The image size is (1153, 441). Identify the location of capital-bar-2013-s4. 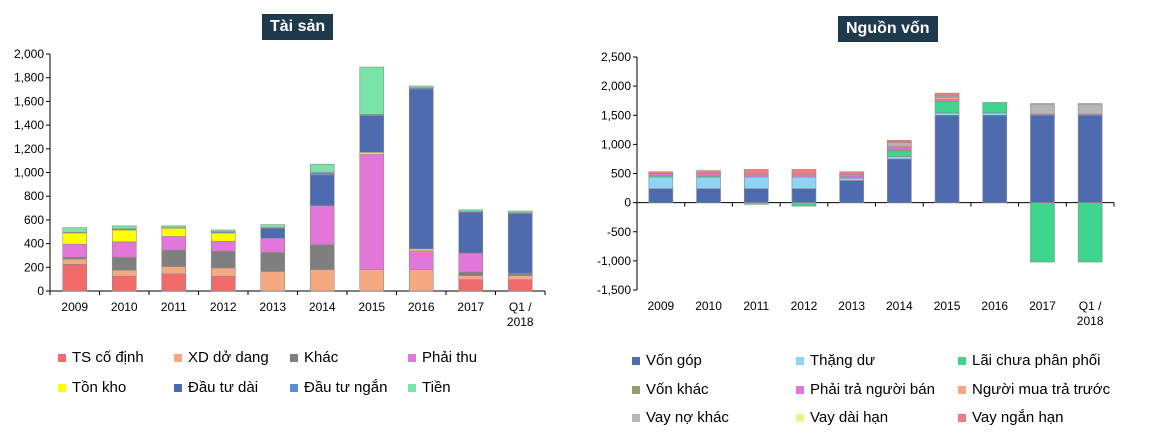
(851, 176).